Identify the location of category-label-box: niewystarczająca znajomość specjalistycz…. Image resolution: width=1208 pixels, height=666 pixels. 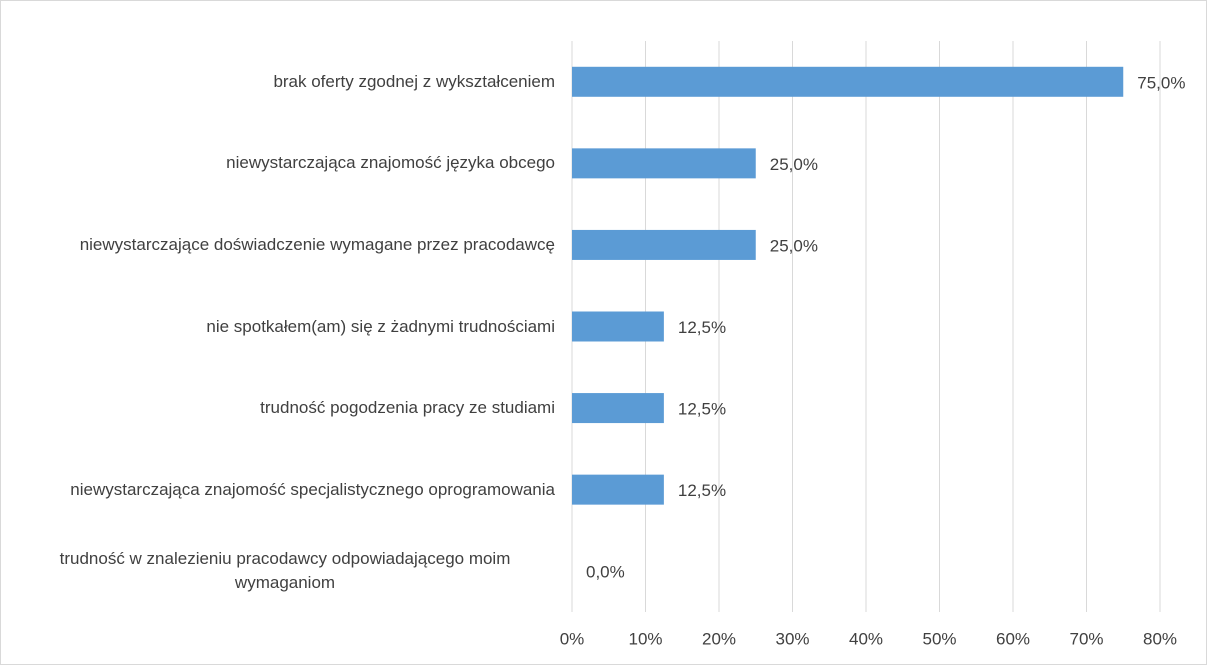
(285, 490).